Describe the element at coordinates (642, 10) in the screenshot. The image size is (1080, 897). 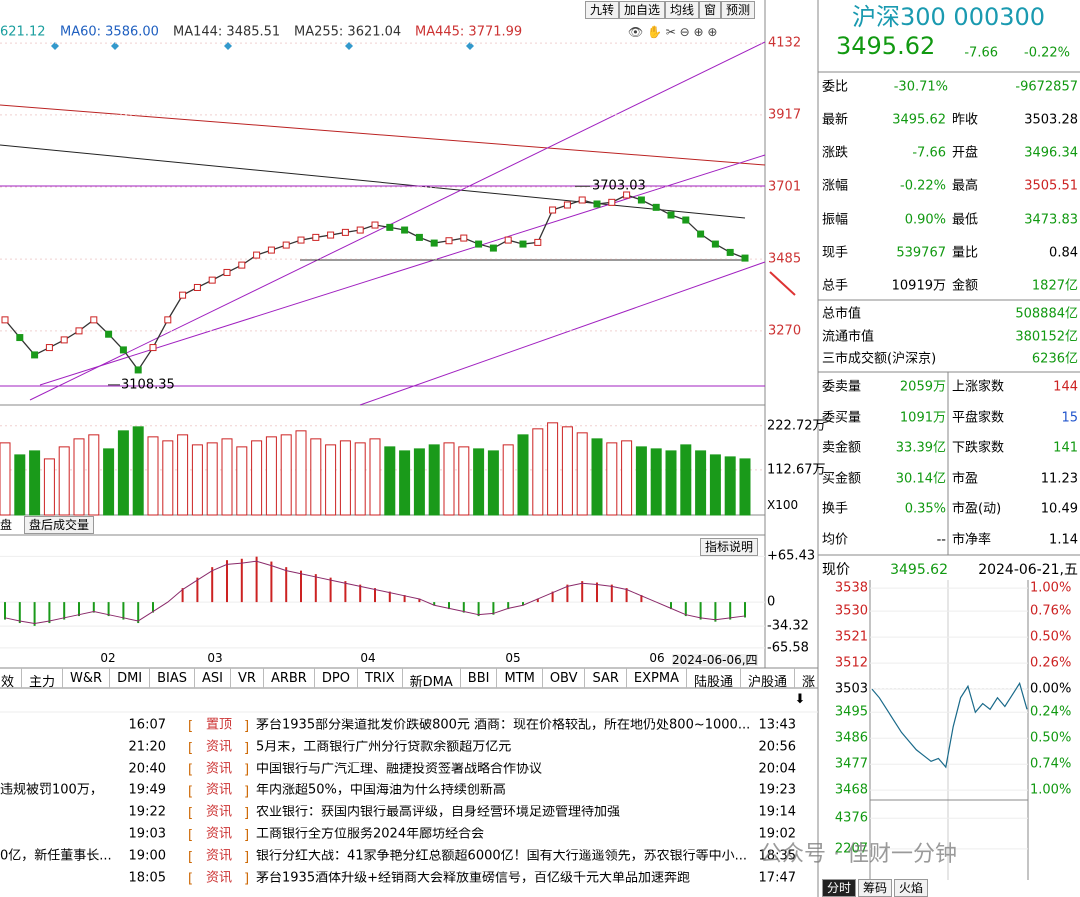
I see `toolbar-button: 加自选` at that location.